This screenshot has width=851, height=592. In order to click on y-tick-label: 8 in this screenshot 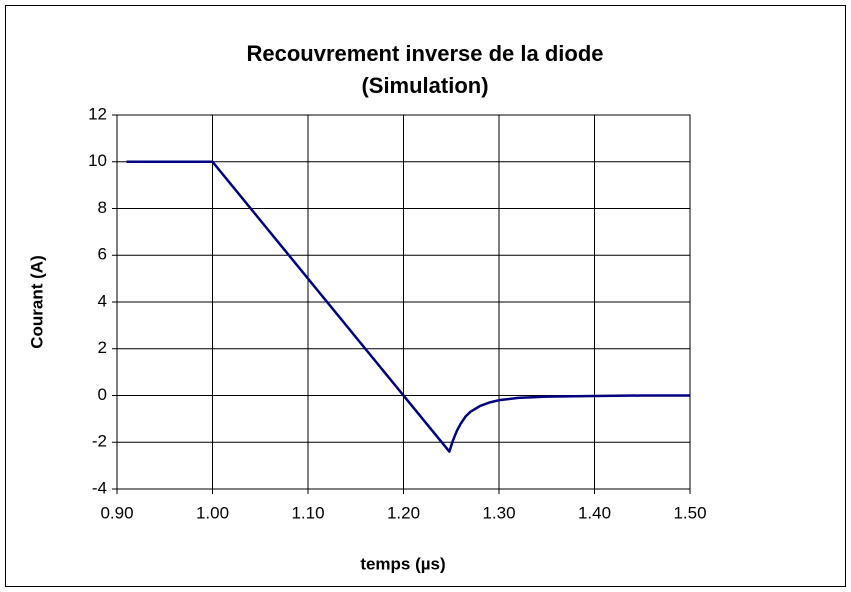, I will do `click(102, 207)`.